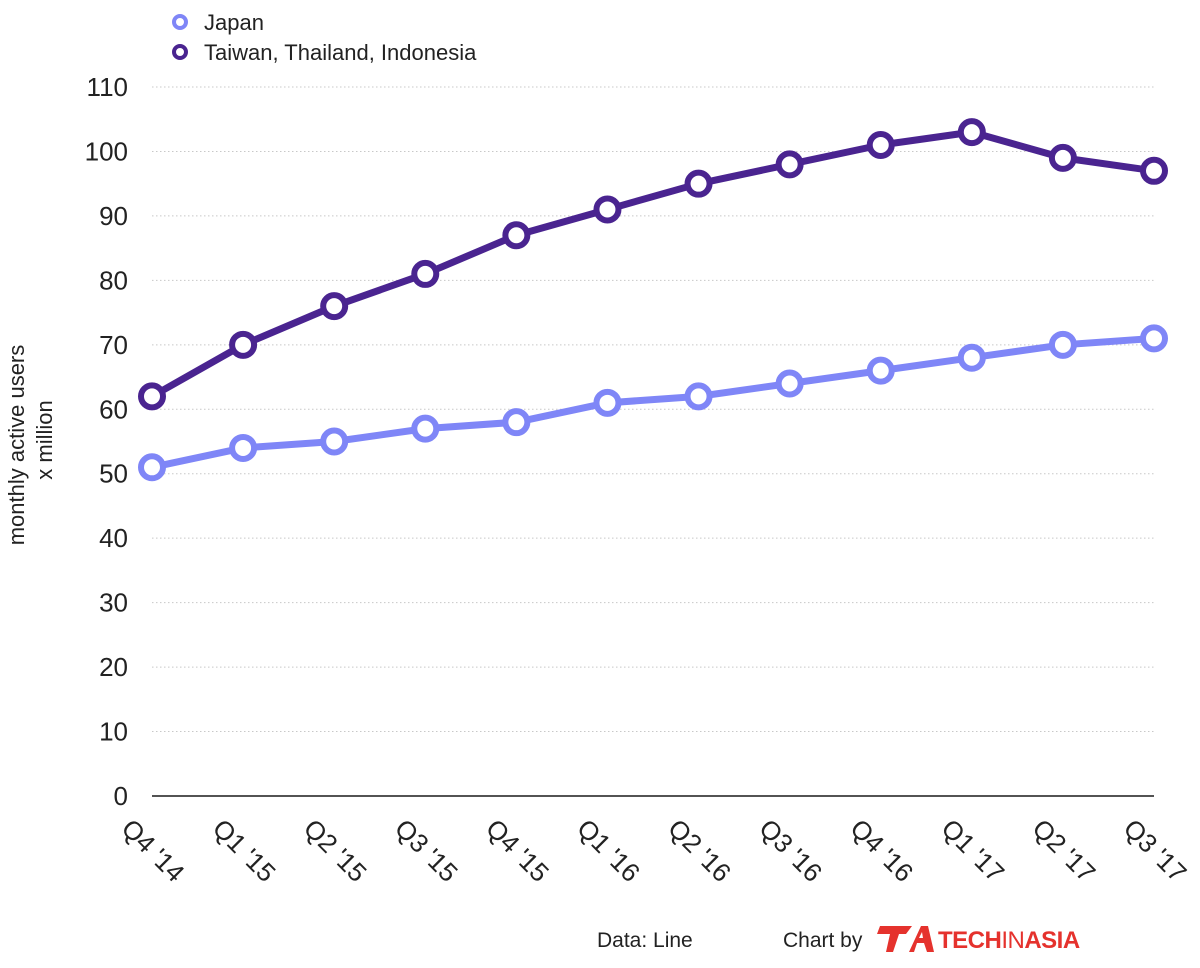 The width and height of the screenshot is (1200, 968). I want to click on y-axis-label-line2: x million, so click(44, 439).